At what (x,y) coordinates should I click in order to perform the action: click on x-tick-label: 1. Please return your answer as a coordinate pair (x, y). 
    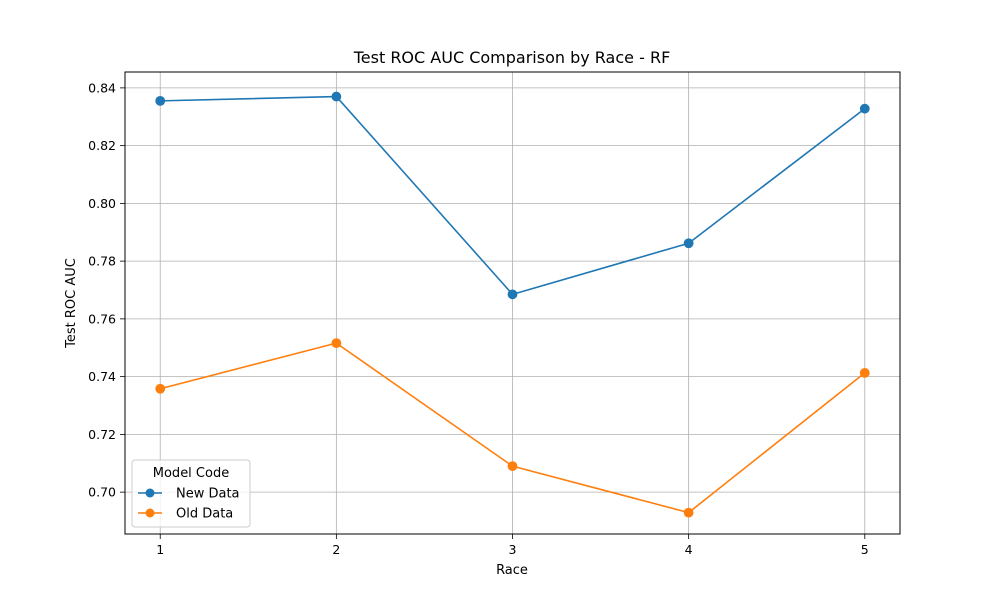
    Looking at the image, I should click on (160, 549).